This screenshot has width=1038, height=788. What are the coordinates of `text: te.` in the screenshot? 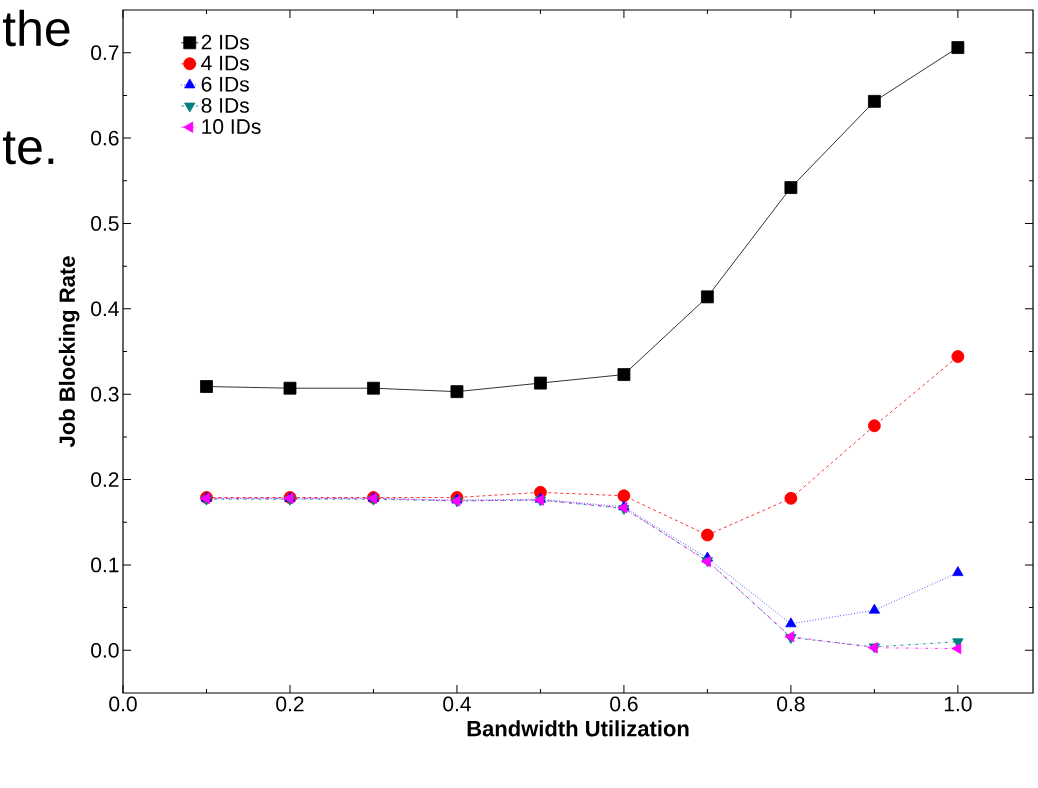 It's located at (28, 148).